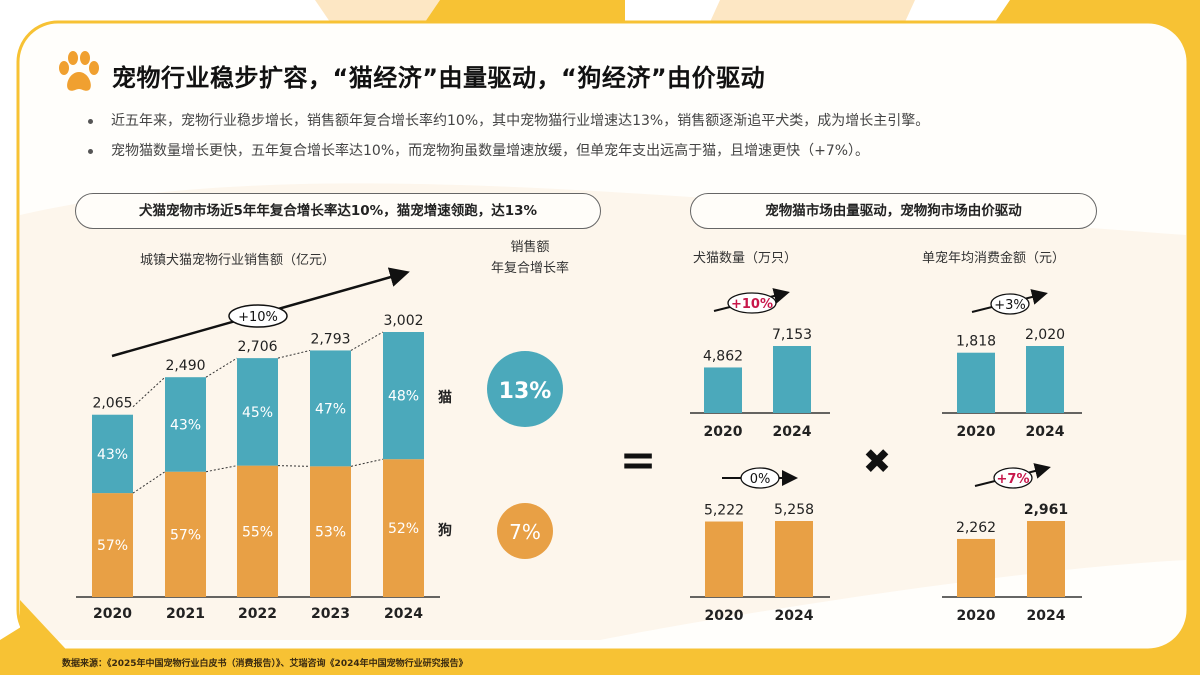 Image resolution: width=1200 pixels, height=675 pixels. Describe the element at coordinates (1045, 335) in the screenshot. I see `mini-value-label: 2,020` at that location.